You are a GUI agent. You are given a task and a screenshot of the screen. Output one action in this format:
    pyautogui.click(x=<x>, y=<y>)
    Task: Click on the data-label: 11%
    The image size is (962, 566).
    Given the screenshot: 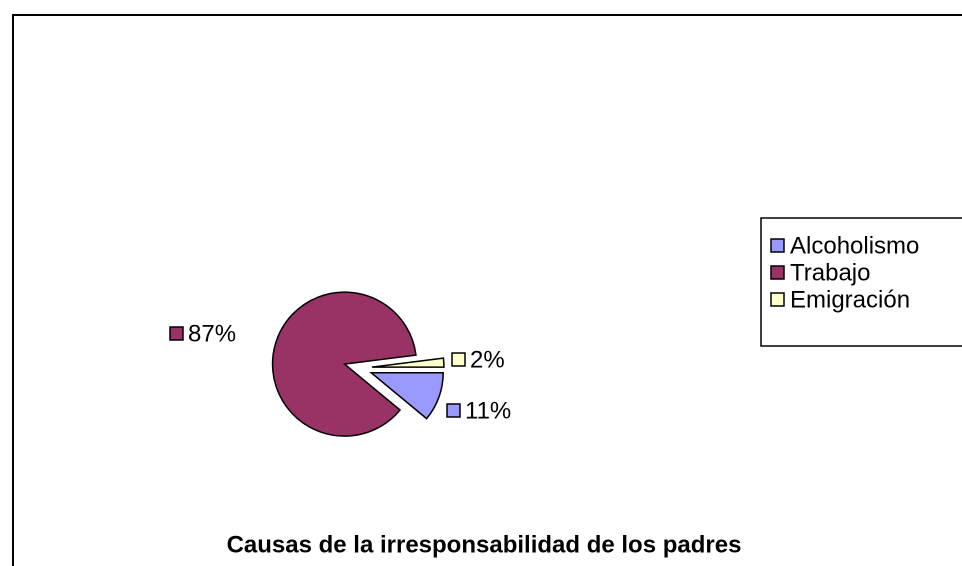 What is the action you would take?
    pyautogui.click(x=488, y=410)
    